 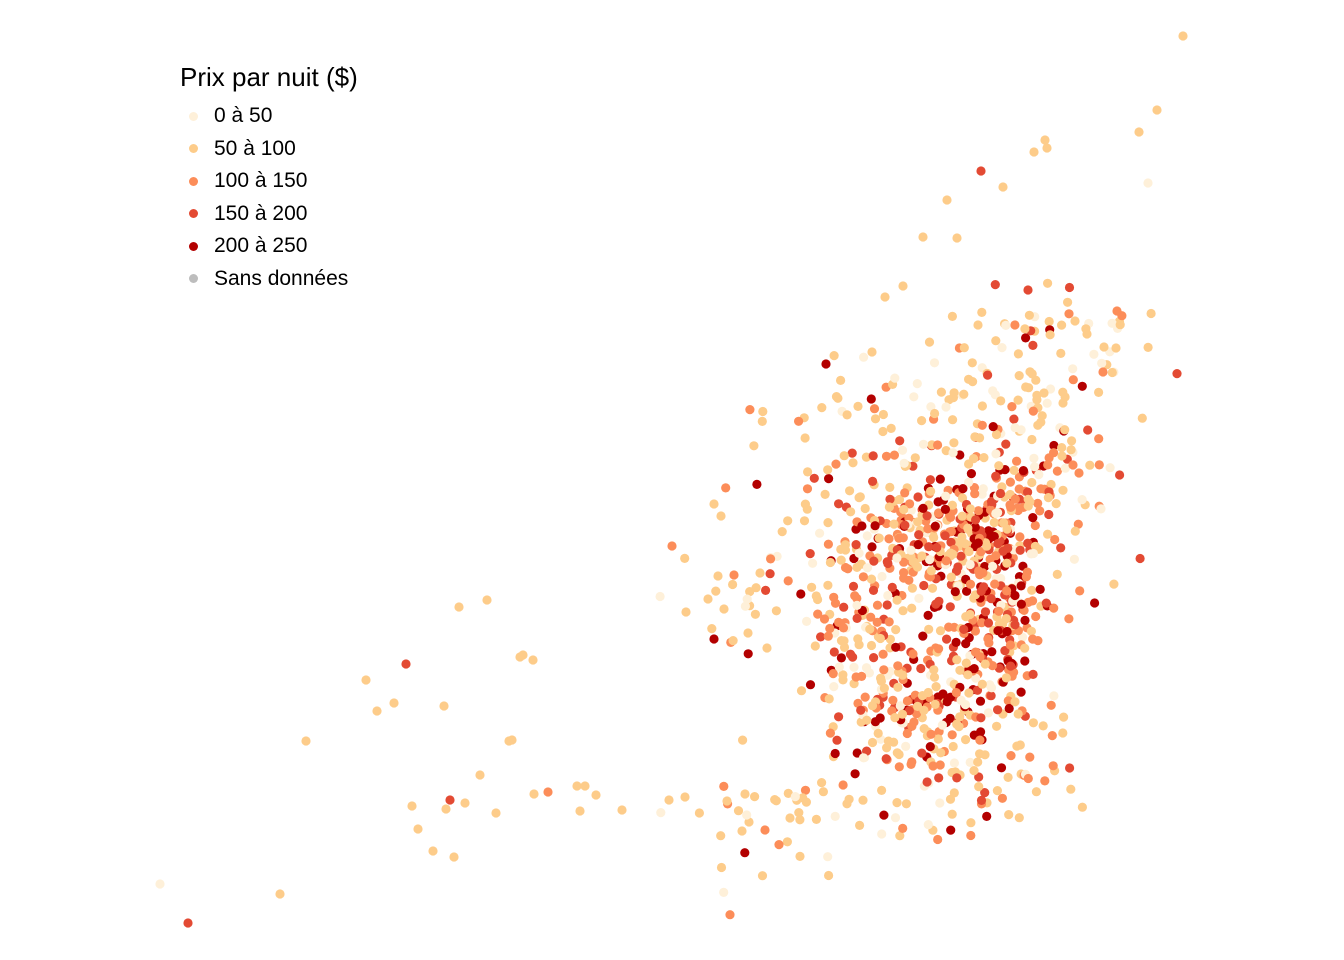 What do you see at coordinates (269, 279) in the screenshot?
I see `legend-item: Sans données` at bounding box center [269, 279].